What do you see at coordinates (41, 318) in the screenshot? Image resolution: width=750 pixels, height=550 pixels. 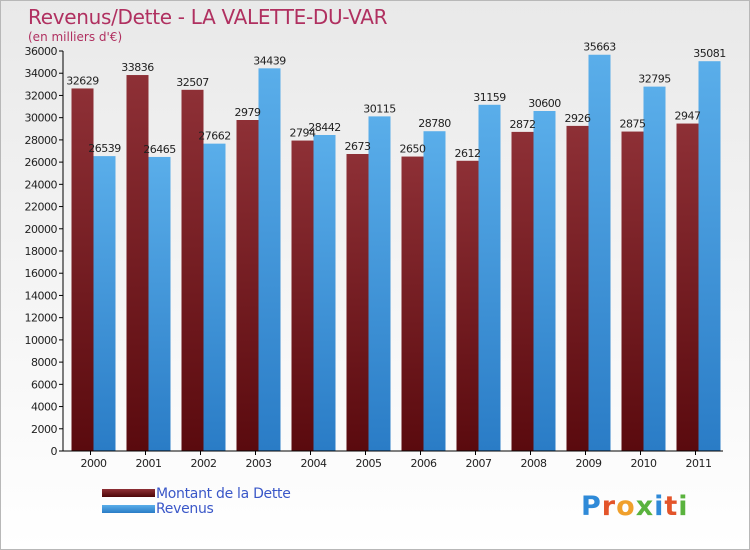 I see `y-tick-label: 12000` at bounding box center [41, 318].